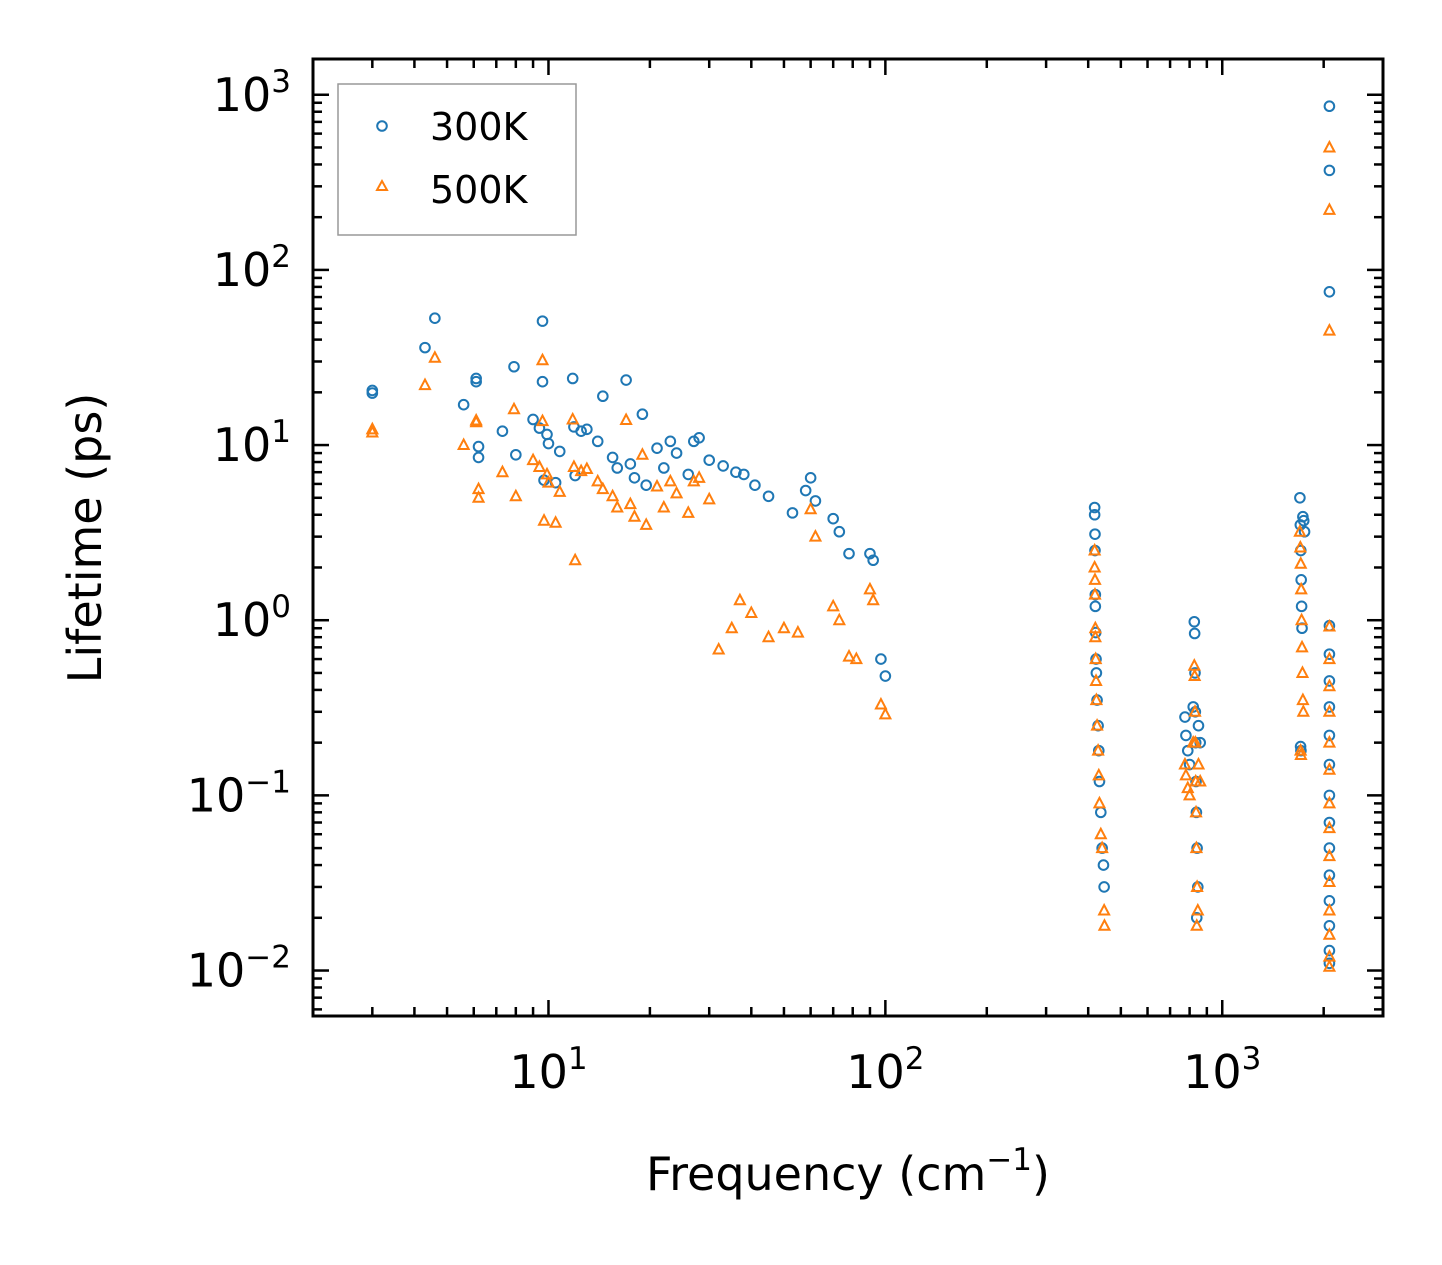 Image resolution: width=1442 pixels, height=1265 pixels. I want to click on y-tick-label: 10², so click(252, 268).